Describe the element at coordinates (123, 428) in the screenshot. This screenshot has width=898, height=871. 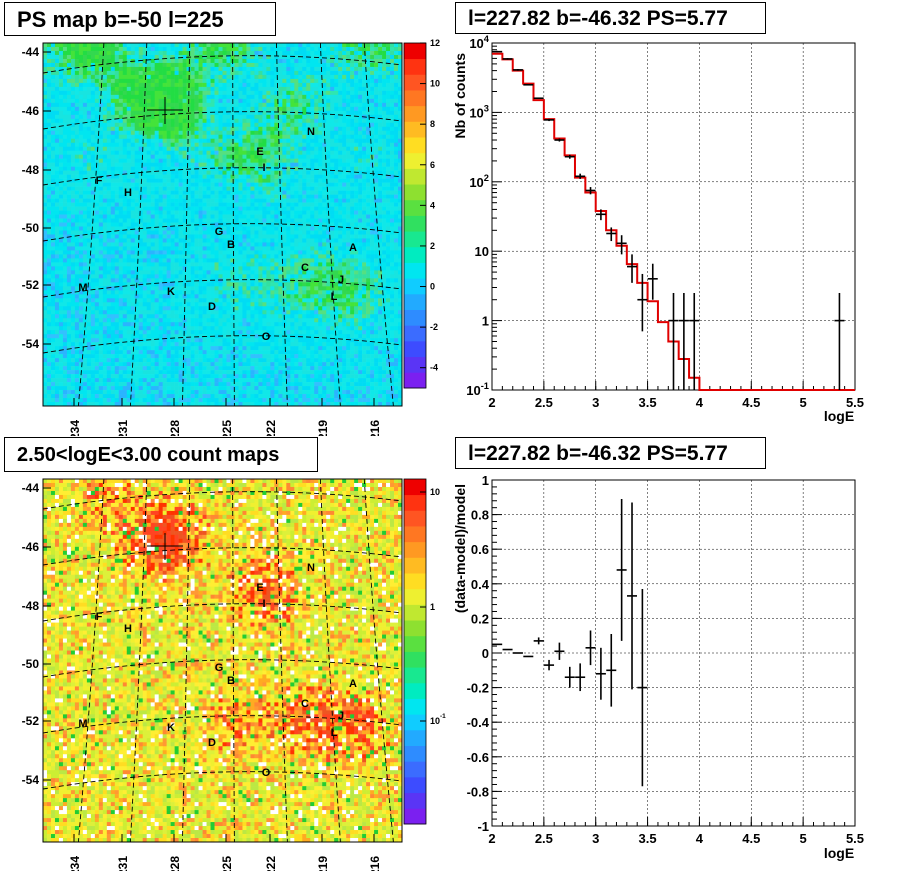
I see `x-tick-label: 231` at that location.